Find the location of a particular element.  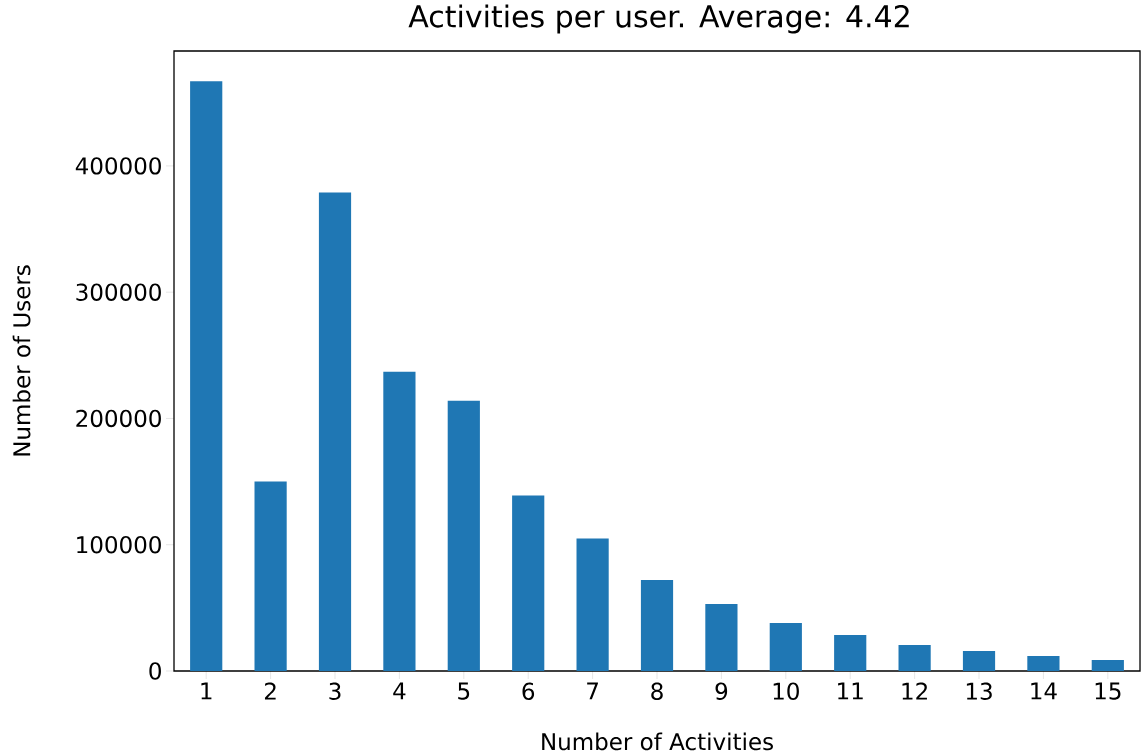

x-tick-label: 8 is located at coordinates (657, 691).